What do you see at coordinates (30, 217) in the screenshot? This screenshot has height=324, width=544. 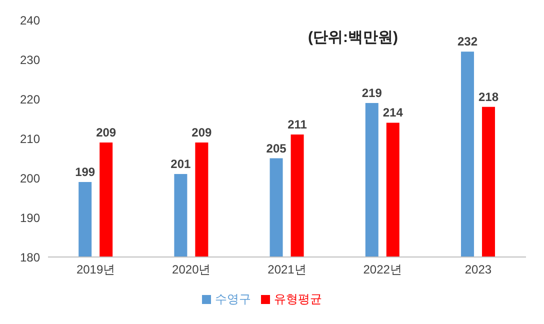 I see `y-tick-label: 190` at bounding box center [30, 217].